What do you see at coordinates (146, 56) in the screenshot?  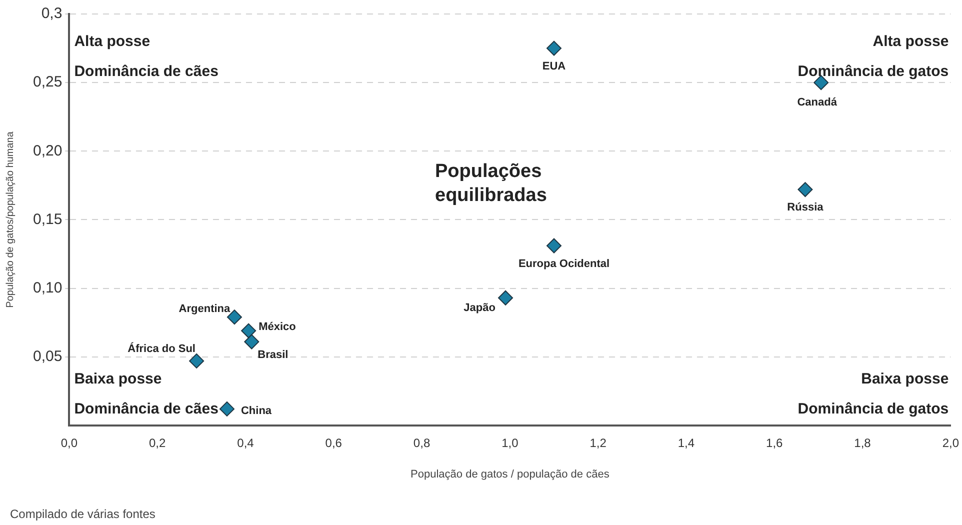 I see `annotation: Alta posse Dominância de cães` at bounding box center [146, 56].